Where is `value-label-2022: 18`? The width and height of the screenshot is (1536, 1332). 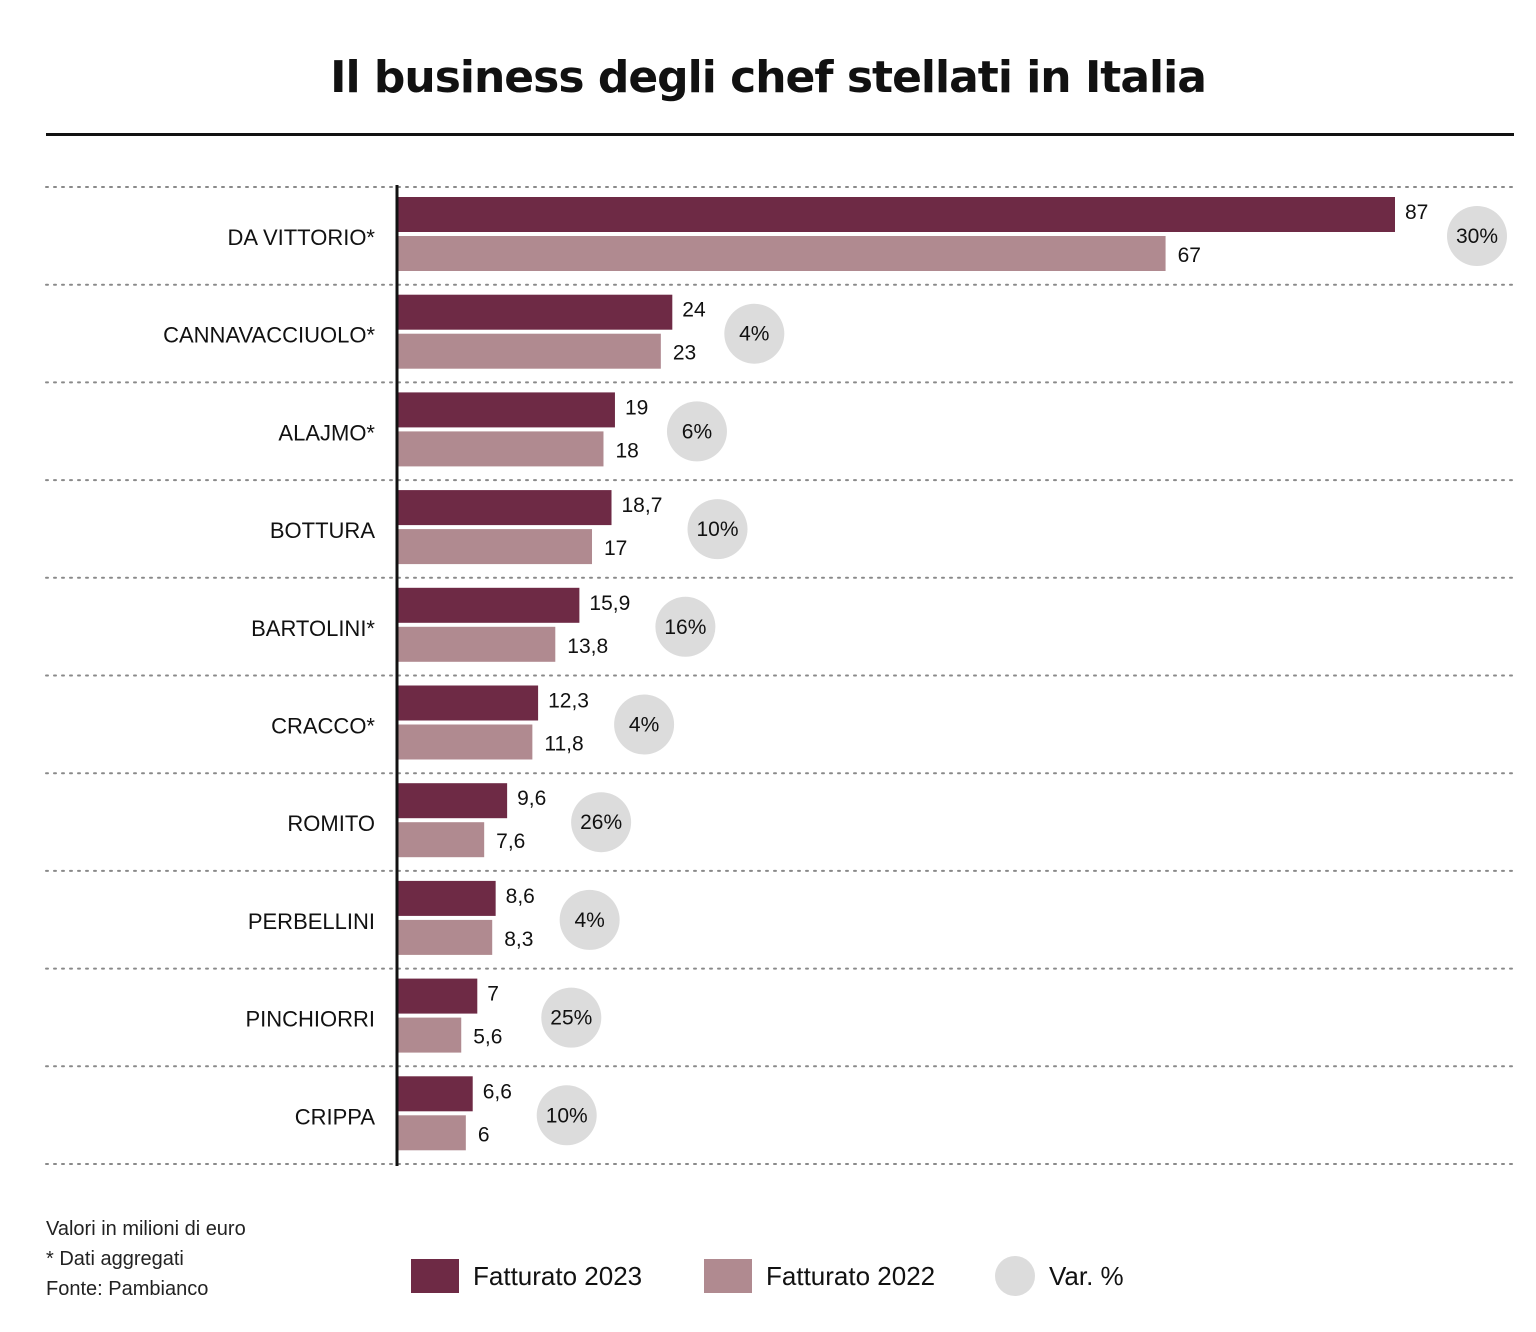
value-label-2022: 18 is located at coordinates (626, 450).